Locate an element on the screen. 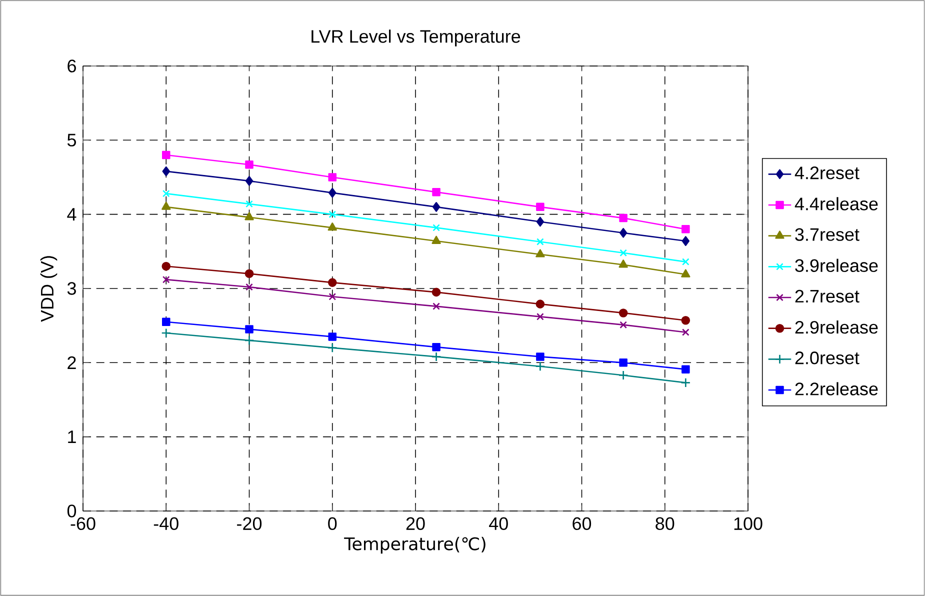 The image size is (925, 596). y-tick-label: 0 is located at coordinates (71, 511).